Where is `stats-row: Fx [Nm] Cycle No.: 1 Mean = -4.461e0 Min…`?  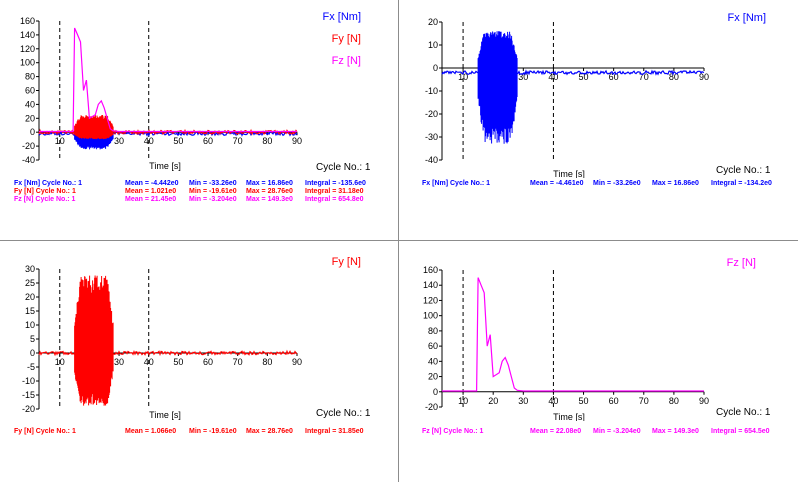 stats-row: Fx [Nm] Cycle No.: 1 Mean = -4.461e0 Min… is located at coordinates (598, 184).